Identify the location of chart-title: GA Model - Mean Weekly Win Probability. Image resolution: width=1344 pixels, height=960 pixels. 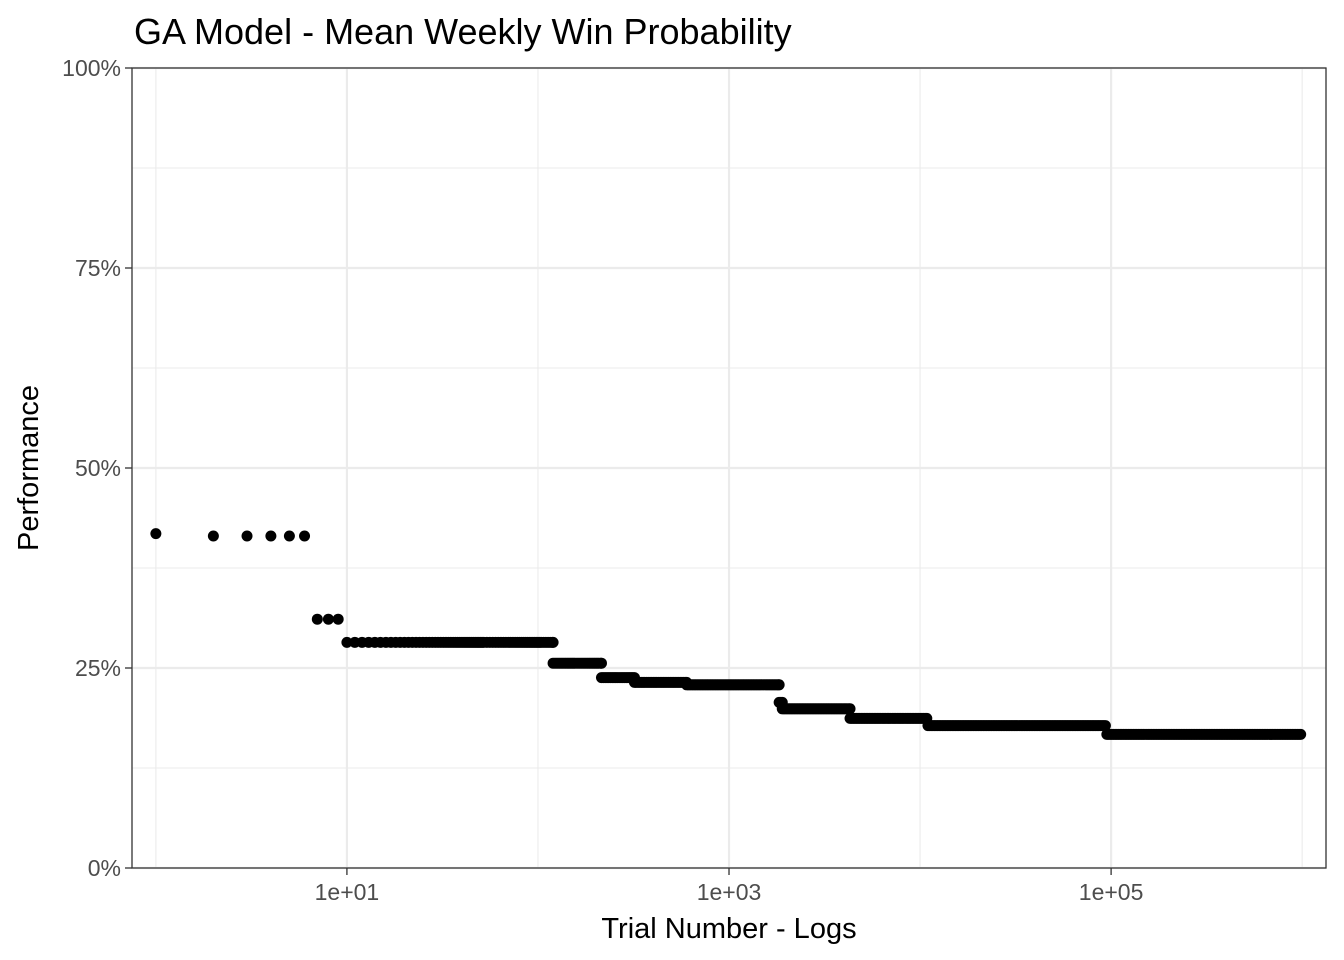
(463, 31).